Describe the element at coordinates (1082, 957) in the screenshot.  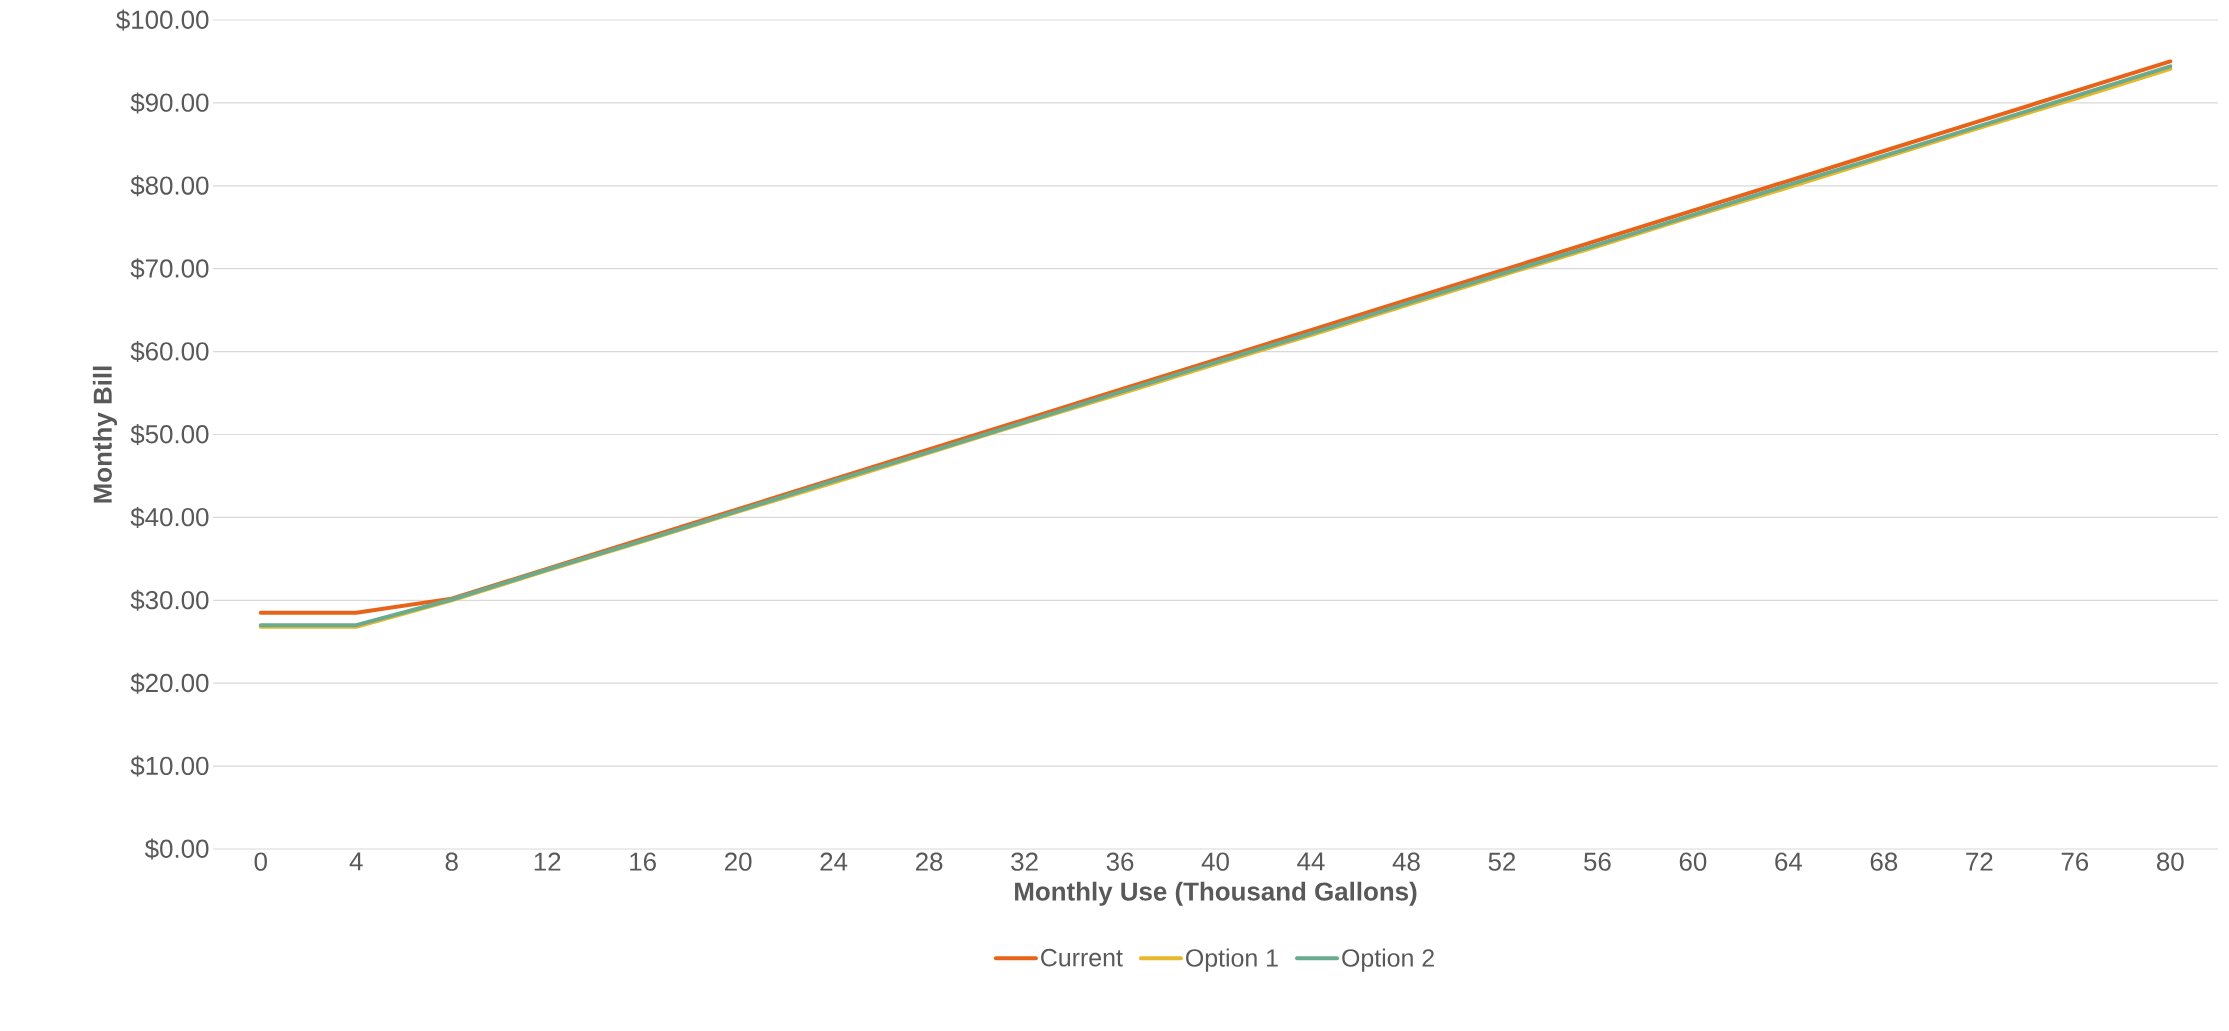
I see `legend-label: Current` at that location.